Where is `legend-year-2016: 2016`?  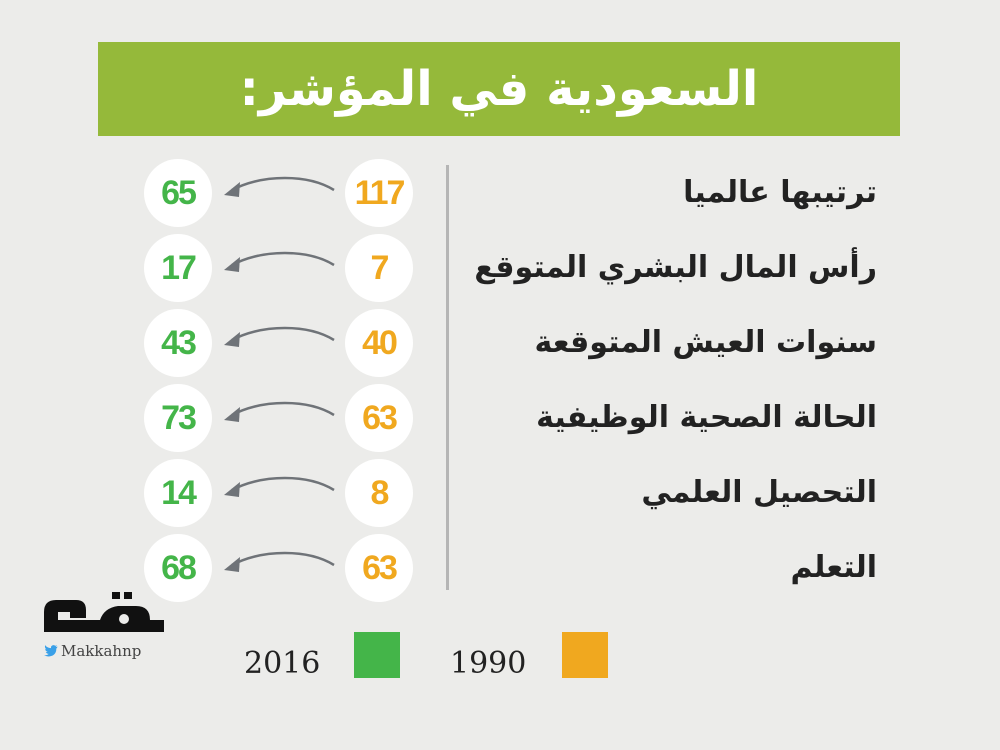
legend-year-2016: 2016 is located at coordinates (282, 663).